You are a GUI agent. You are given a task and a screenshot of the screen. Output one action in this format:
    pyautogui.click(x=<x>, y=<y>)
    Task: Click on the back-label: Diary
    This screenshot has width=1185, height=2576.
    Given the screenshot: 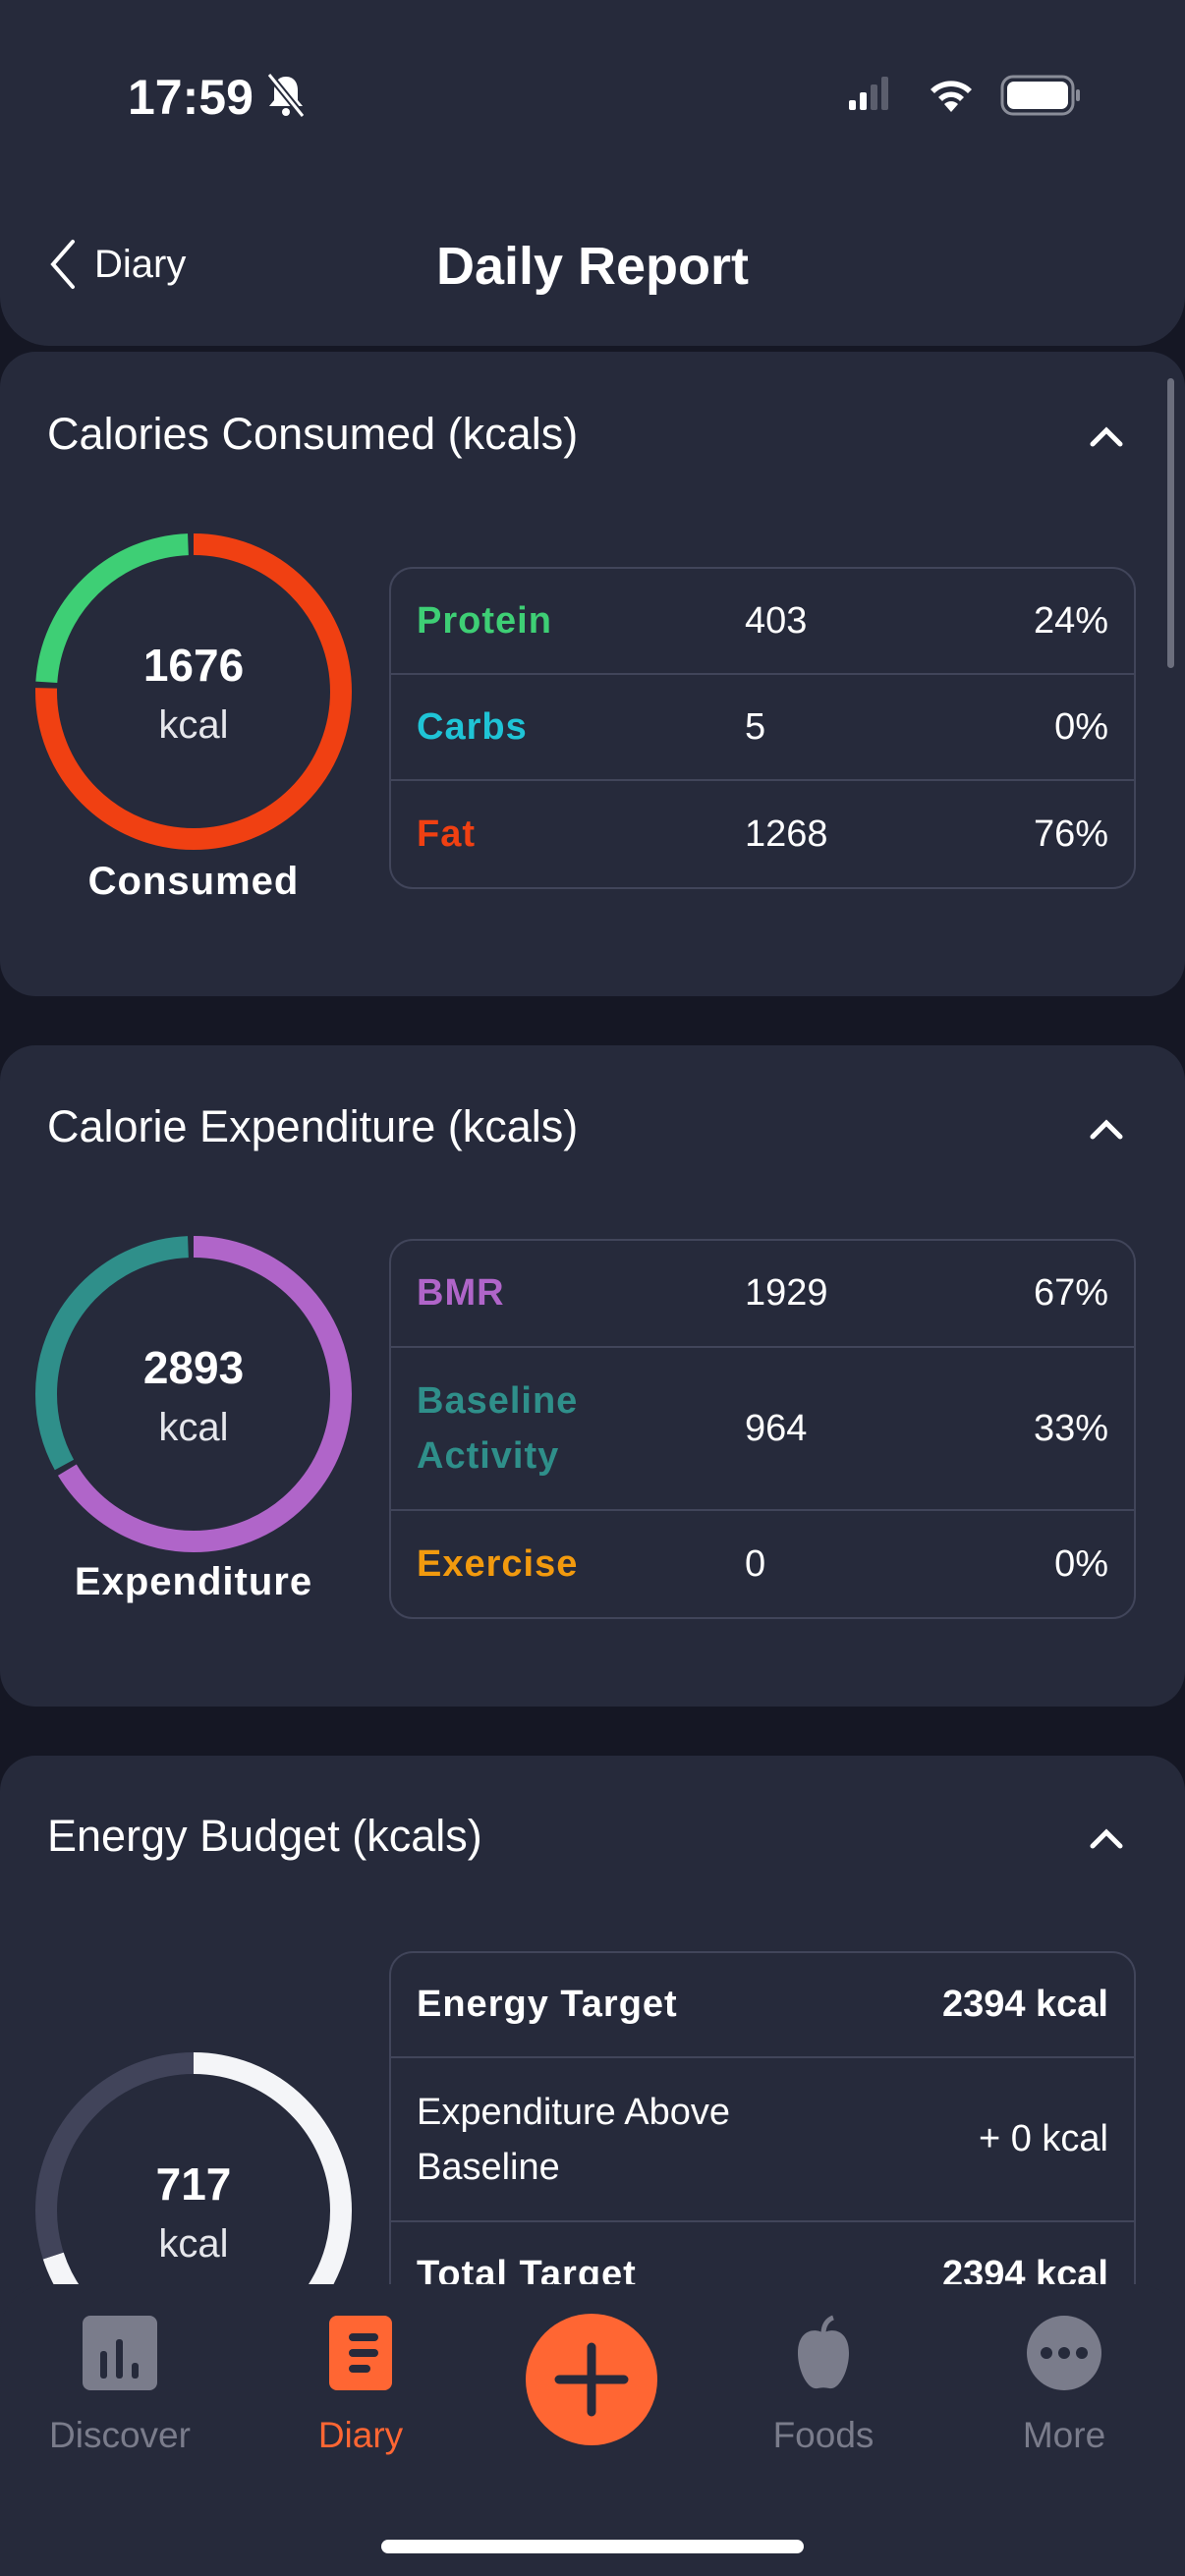 What is the action you would take?
    pyautogui.click(x=140, y=264)
    